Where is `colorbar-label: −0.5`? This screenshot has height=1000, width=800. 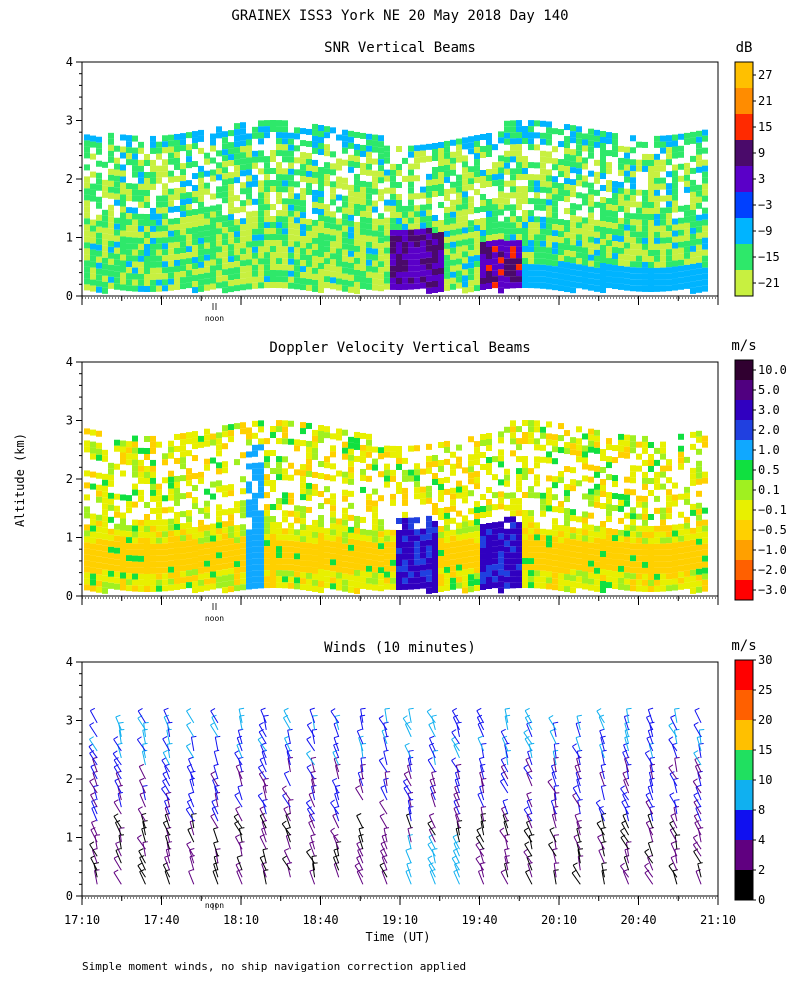 colorbar-label: −0.5 is located at coordinates (772, 530).